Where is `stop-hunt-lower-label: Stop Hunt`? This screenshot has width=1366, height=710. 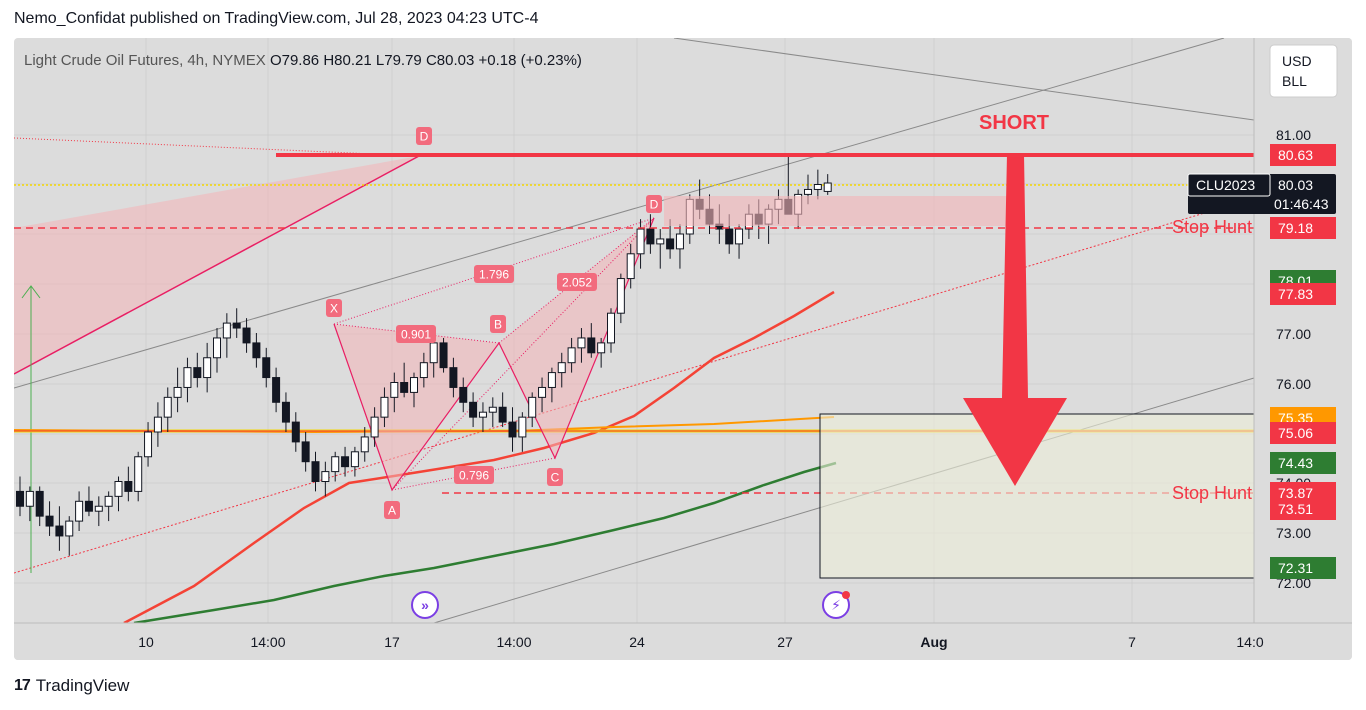 stop-hunt-lower-label: Stop Hunt is located at coordinates (1212, 493).